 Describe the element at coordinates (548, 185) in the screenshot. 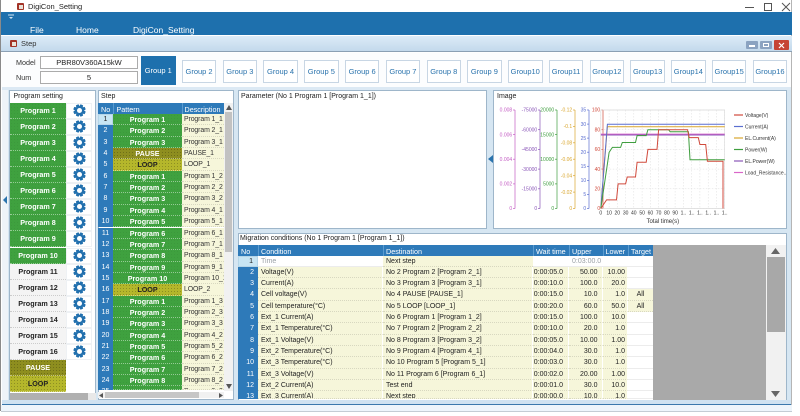

I see `svg-text: 5000` at that location.